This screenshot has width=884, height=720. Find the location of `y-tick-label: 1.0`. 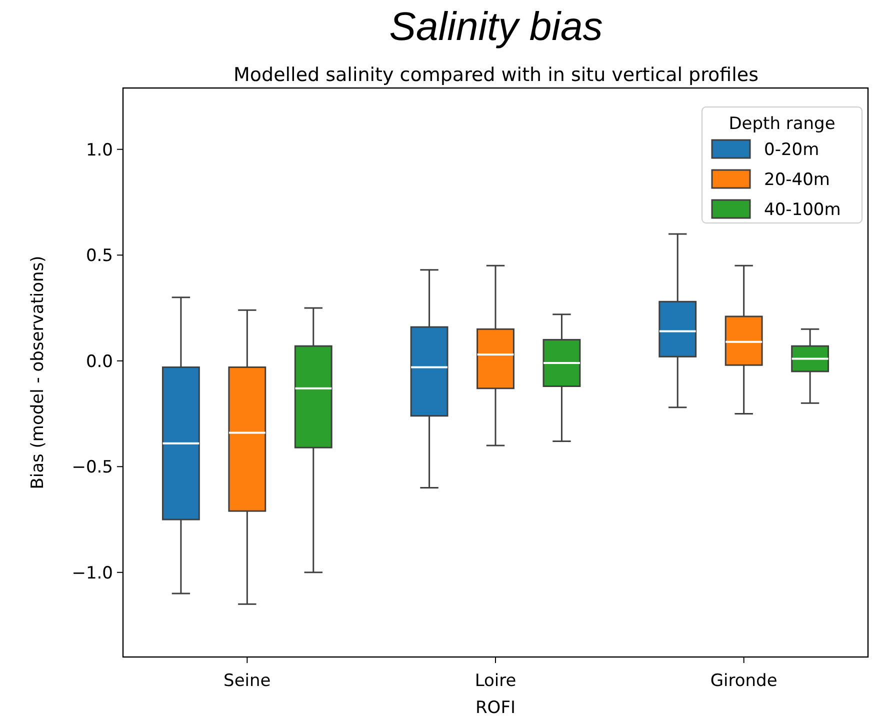

y-tick-label: 1.0 is located at coordinates (99, 150).